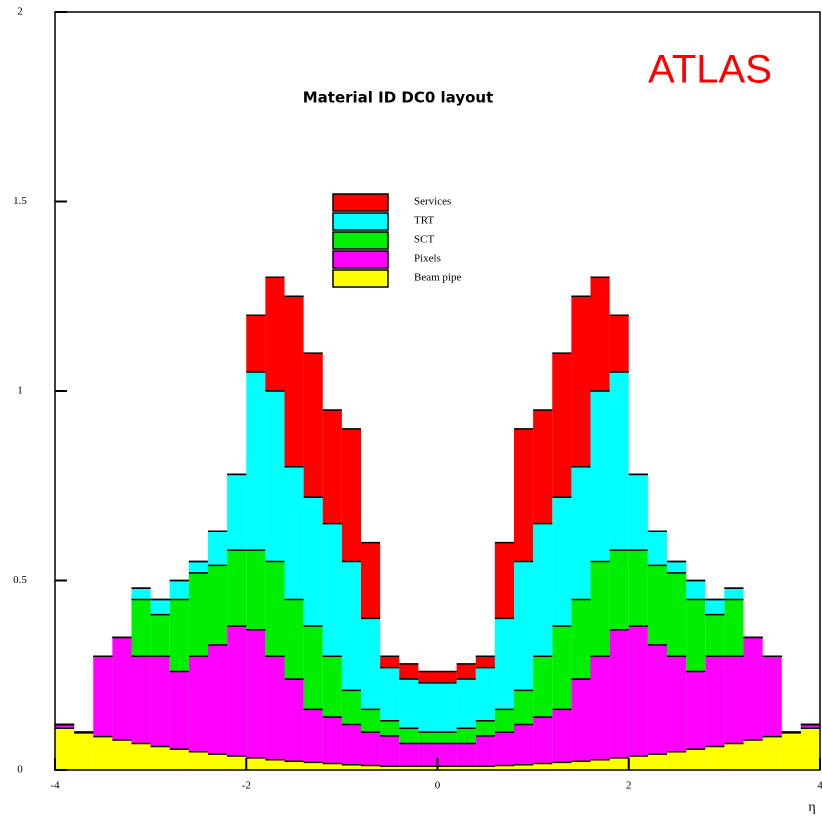 The width and height of the screenshot is (822, 824). Describe the element at coordinates (20, 201) in the screenshot. I see `y-tick-label: 1.5` at that location.